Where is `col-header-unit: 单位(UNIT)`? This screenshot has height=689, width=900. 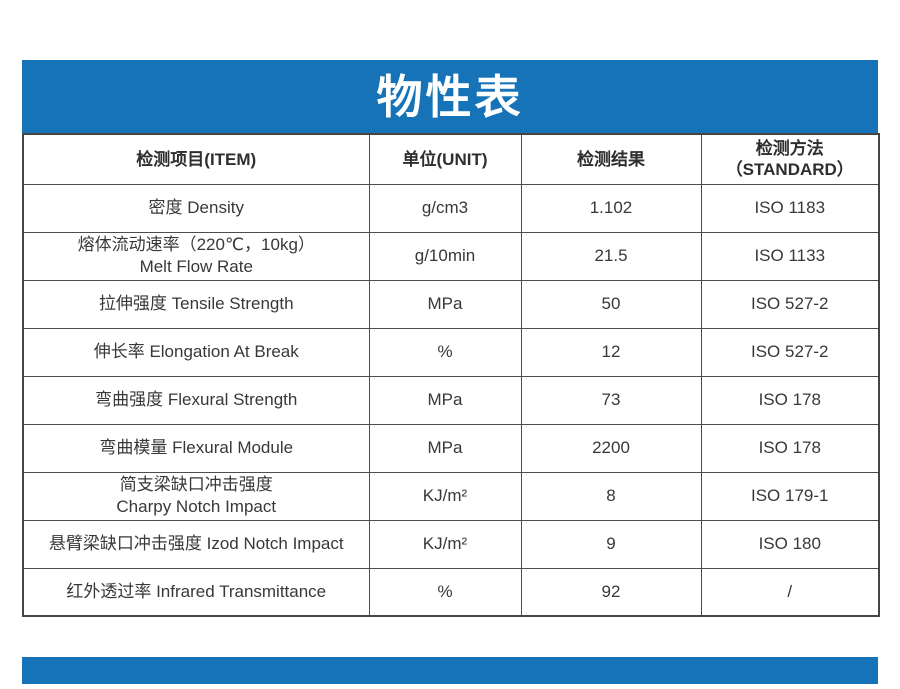 col-header-unit: 单位(UNIT) is located at coordinates (445, 159).